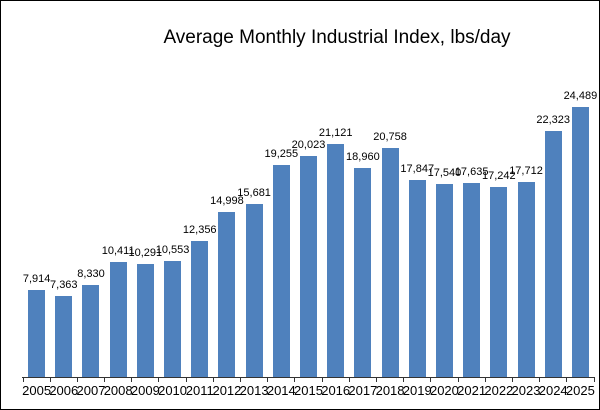 The height and width of the screenshot is (410, 600). What do you see at coordinates (145, 253) in the screenshot?
I see `bar-value-label: 10,291` at bounding box center [145, 253].